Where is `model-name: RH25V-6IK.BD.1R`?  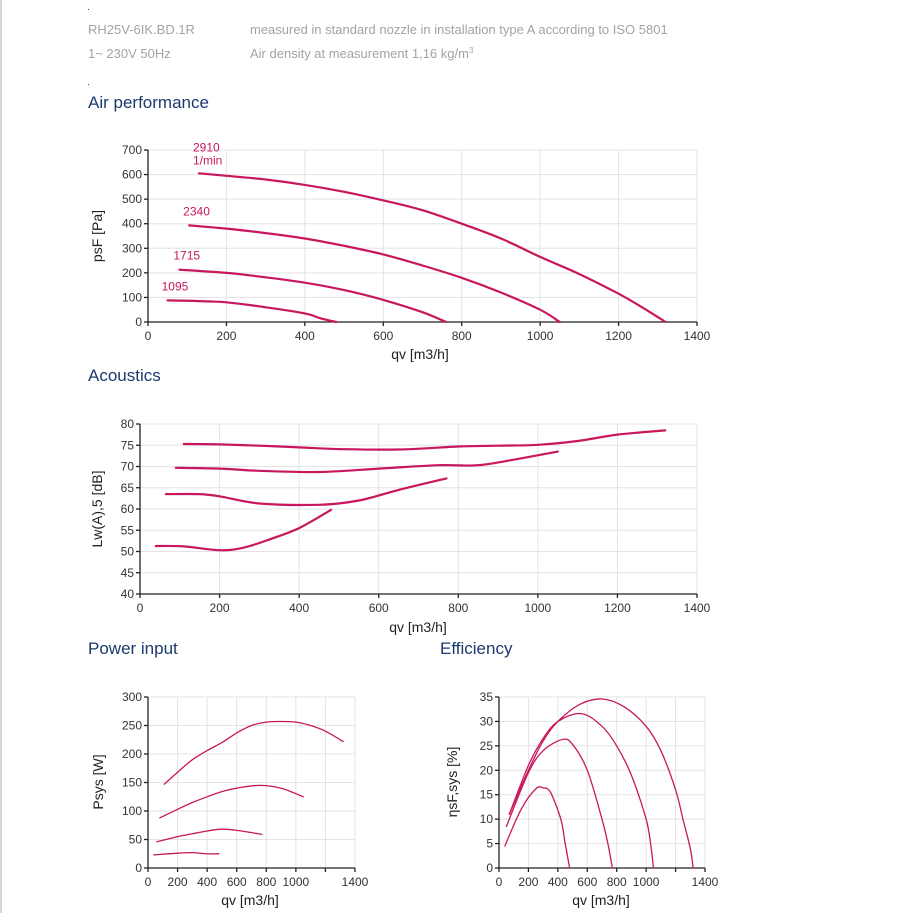
model-name: RH25V-6IK.BD.1R is located at coordinates (141, 29).